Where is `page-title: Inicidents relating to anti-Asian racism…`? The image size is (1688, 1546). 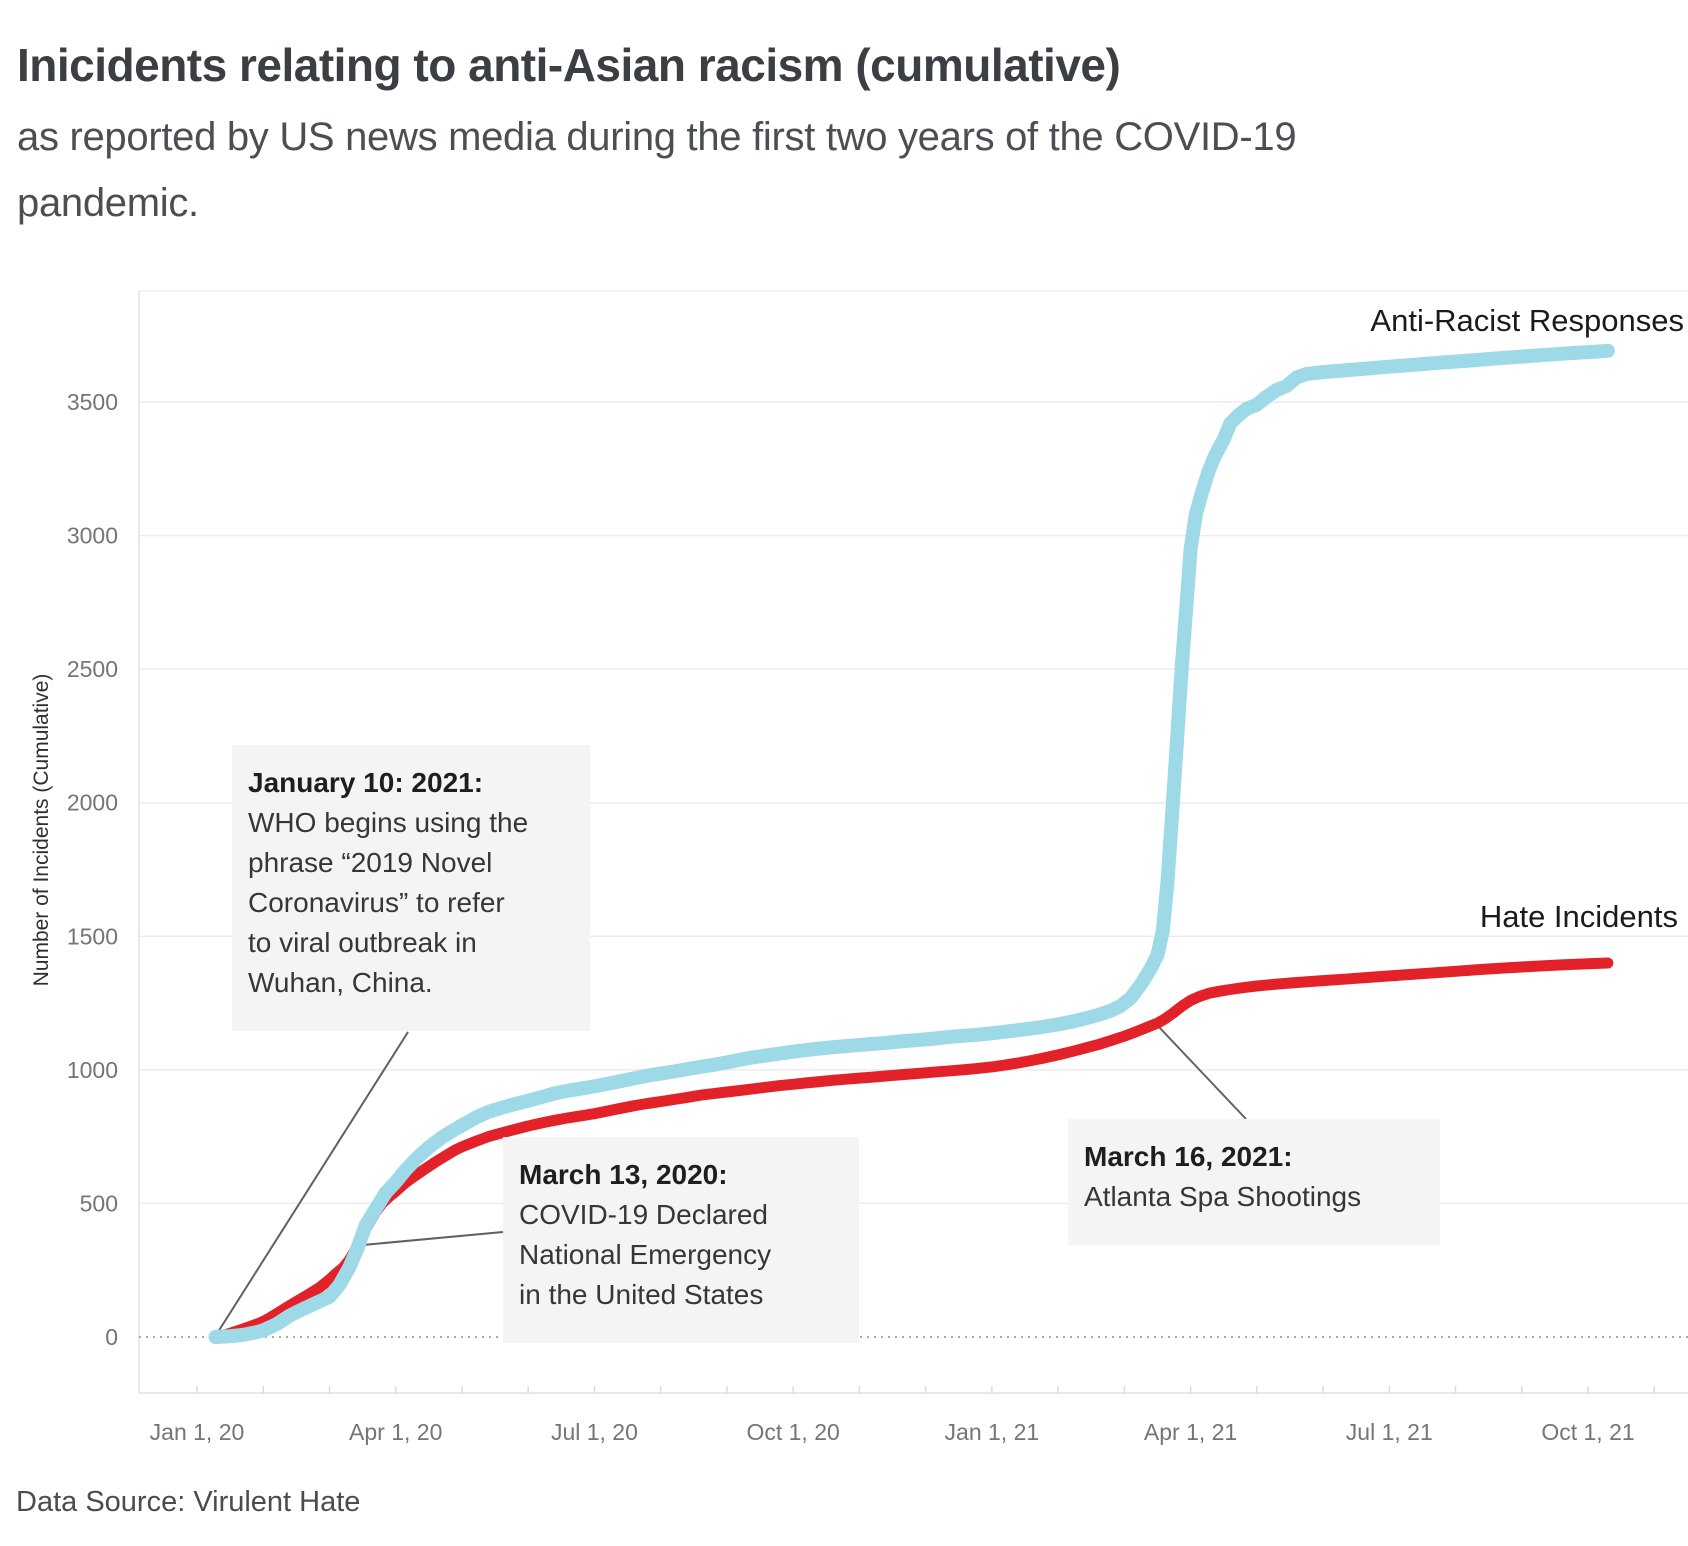
page-title: Inicidents relating to anti-Asian racism… is located at coordinates (569, 65).